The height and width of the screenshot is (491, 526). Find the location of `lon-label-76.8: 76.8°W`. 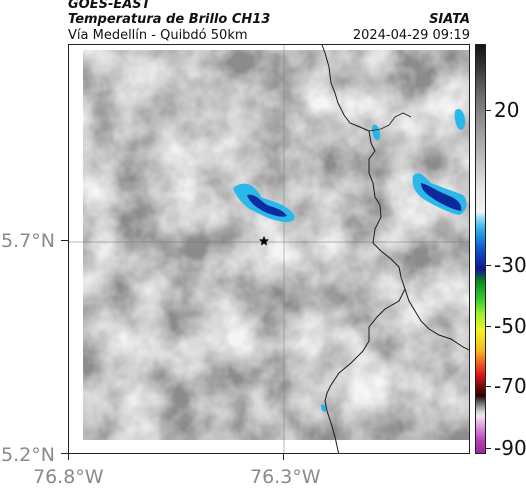

lon-label-76.8: 76.8°W is located at coordinates (68, 477).